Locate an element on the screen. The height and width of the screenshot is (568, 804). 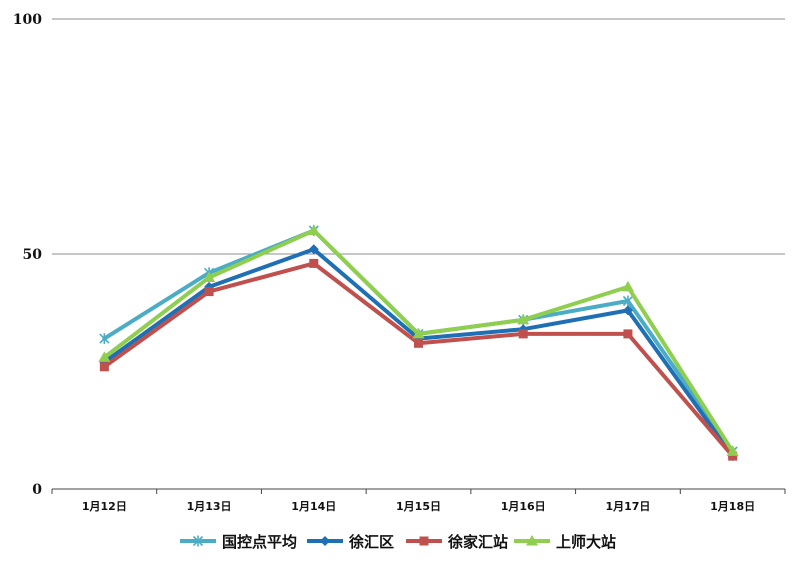
legend-item: 国控点平均 is located at coordinates (238, 542).